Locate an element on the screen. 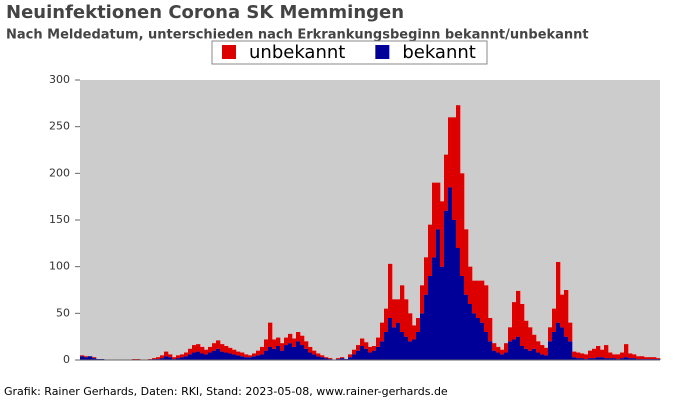 The width and height of the screenshot is (700, 400). y-tick-label: 100 is located at coordinates (59, 266).